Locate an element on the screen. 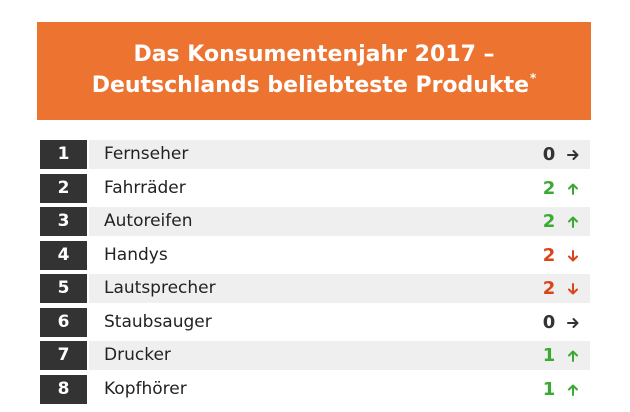 The height and width of the screenshot is (412, 630). product-name: Kopfhörer is located at coordinates (145, 388).